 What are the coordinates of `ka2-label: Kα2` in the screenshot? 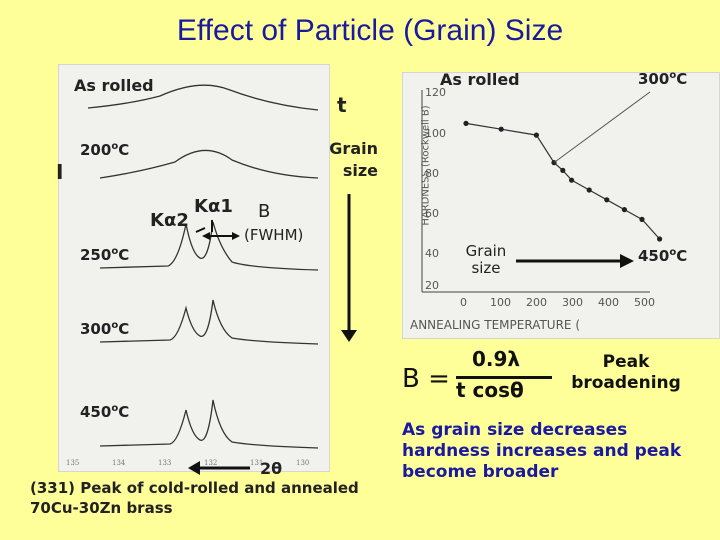 It's located at (169, 220).